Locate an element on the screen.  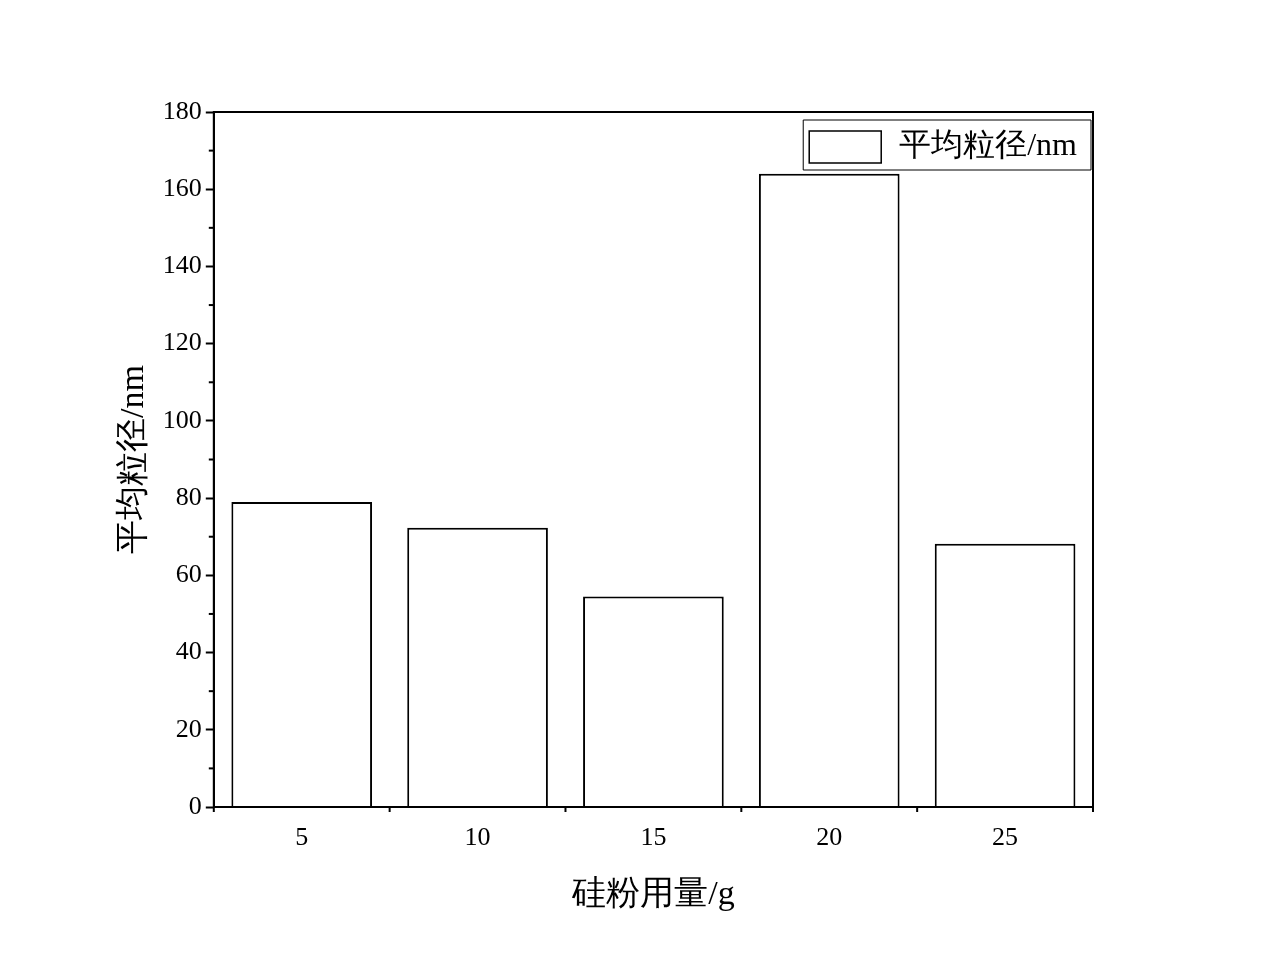
y-tick-label: 60 is located at coordinates (188, 574).